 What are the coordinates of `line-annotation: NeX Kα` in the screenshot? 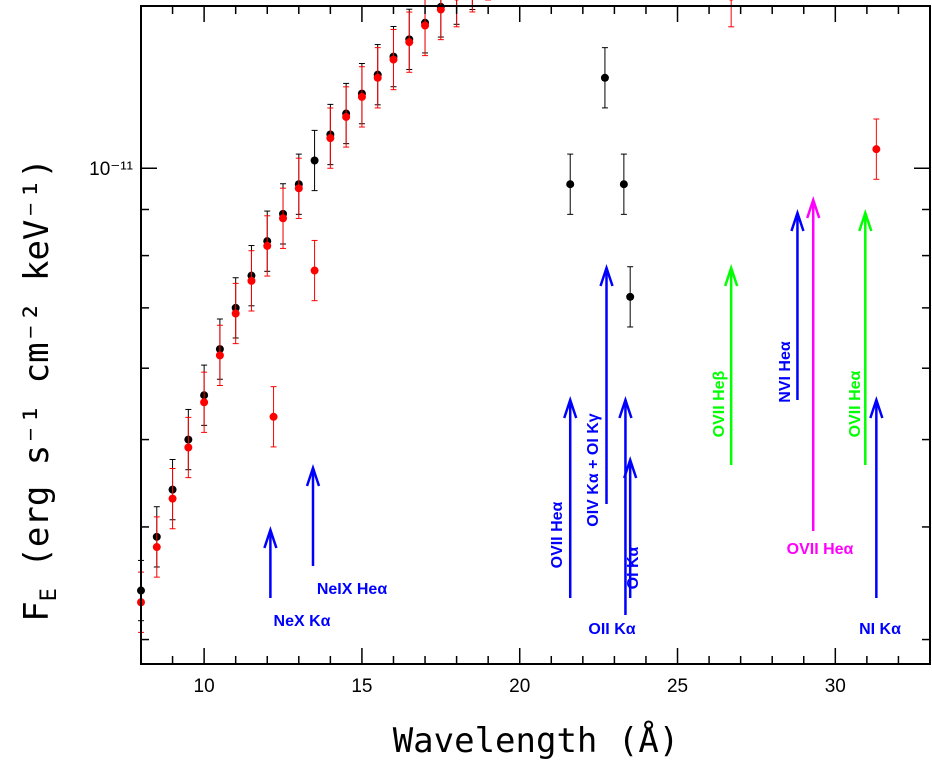 It's located at (297, 578).